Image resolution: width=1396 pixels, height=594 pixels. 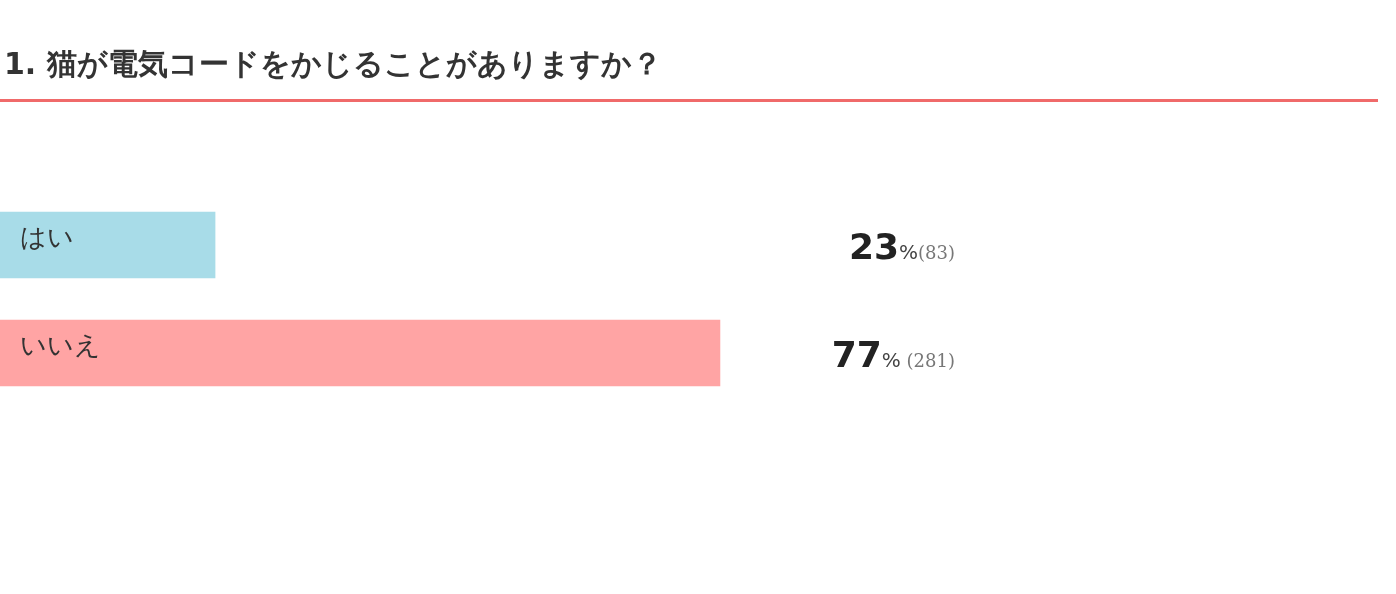 I want to click on data-label: 77% (281), so click(x=893, y=354).